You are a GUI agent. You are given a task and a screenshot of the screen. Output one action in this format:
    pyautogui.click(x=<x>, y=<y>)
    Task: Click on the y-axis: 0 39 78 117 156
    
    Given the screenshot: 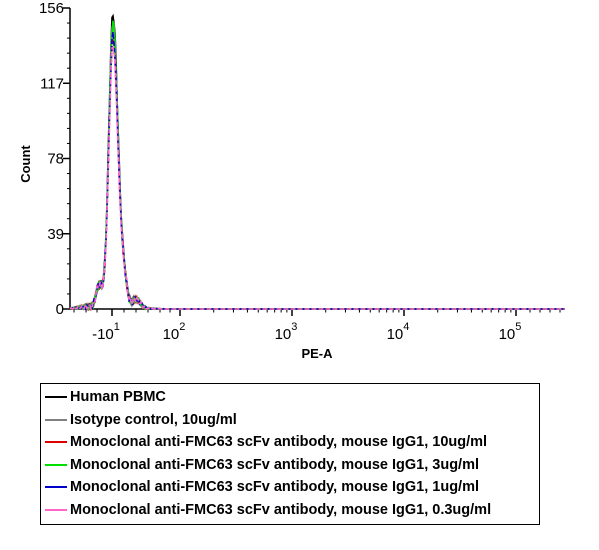 What is the action you would take?
    pyautogui.click(x=55, y=159)
    